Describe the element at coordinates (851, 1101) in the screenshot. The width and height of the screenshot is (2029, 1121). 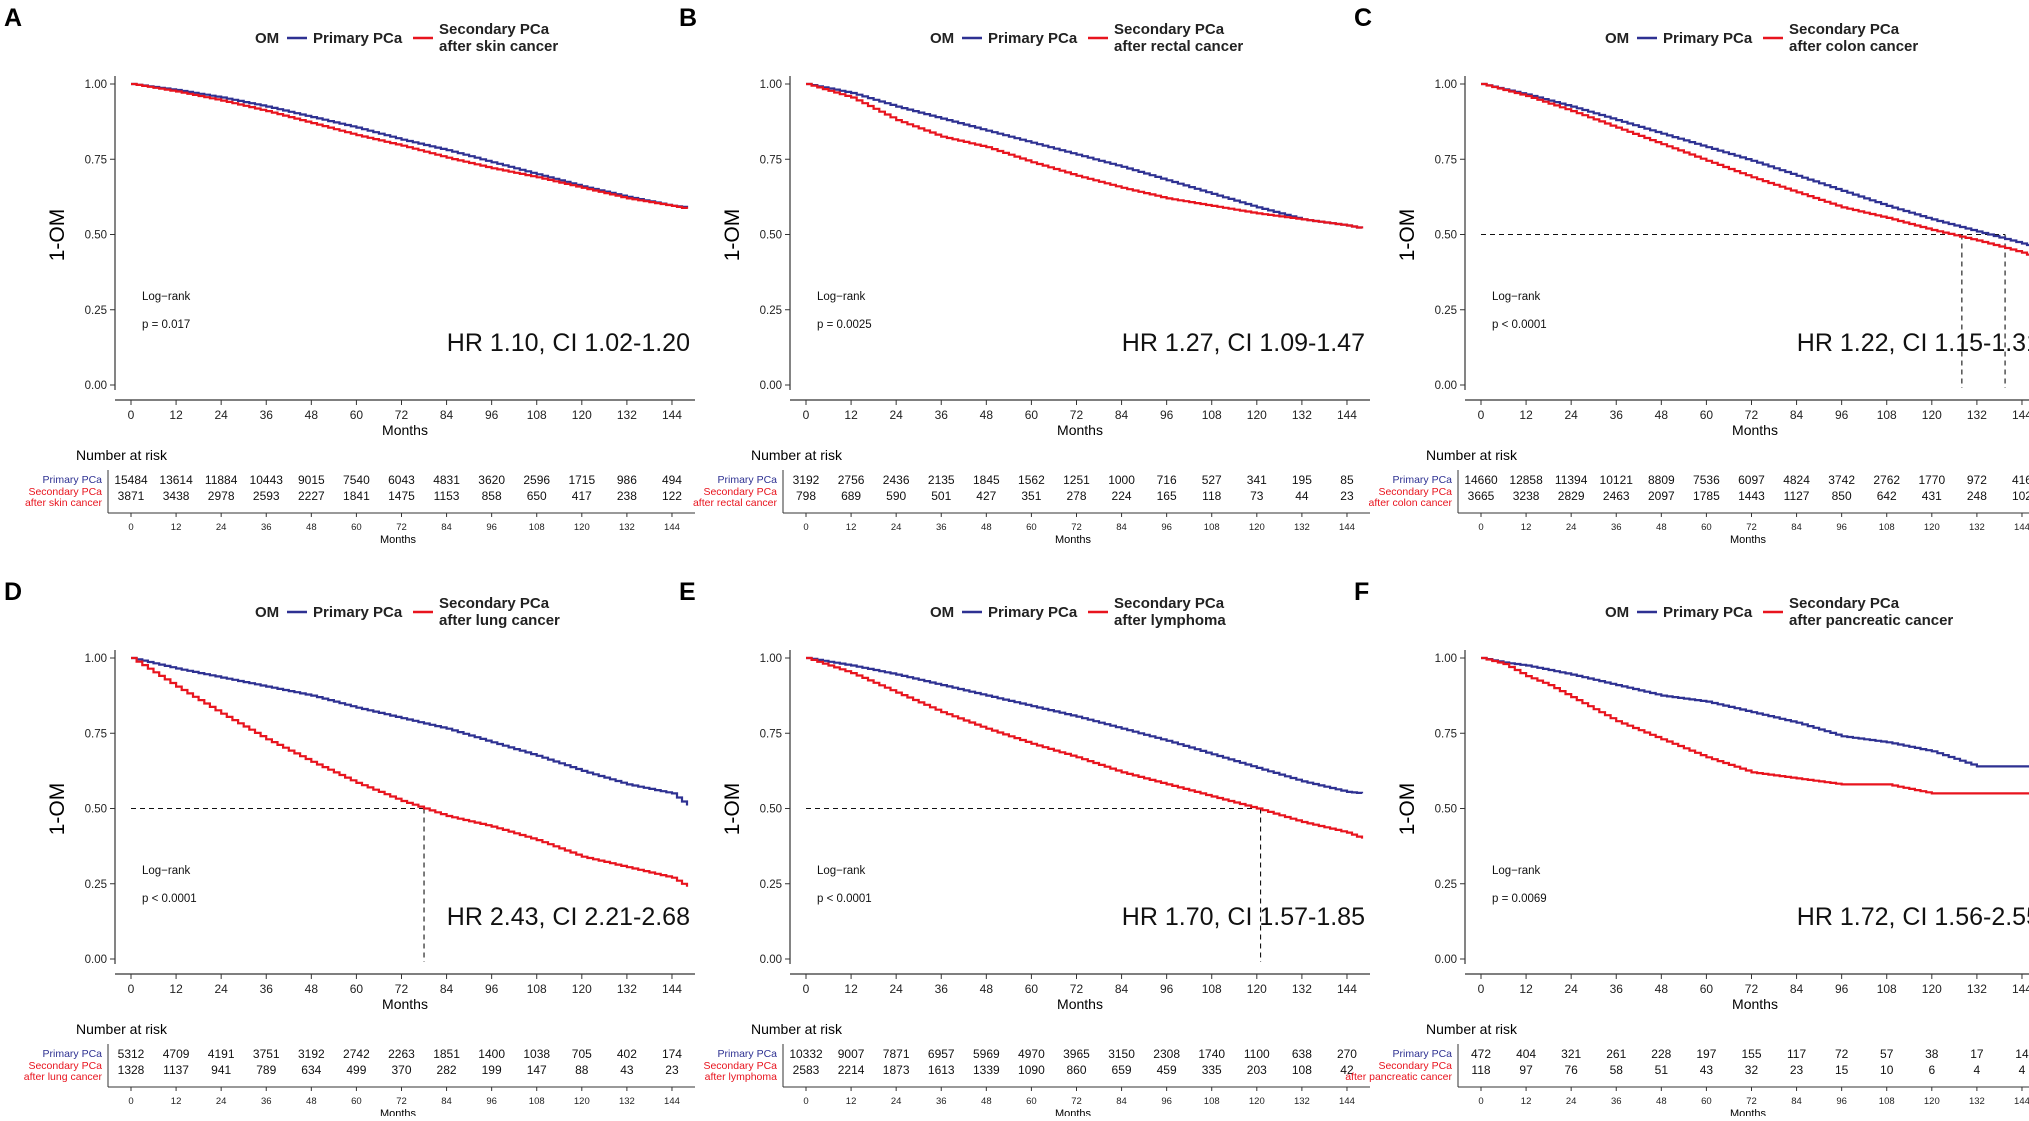
I see `risk-tick-label: 12` at that location.